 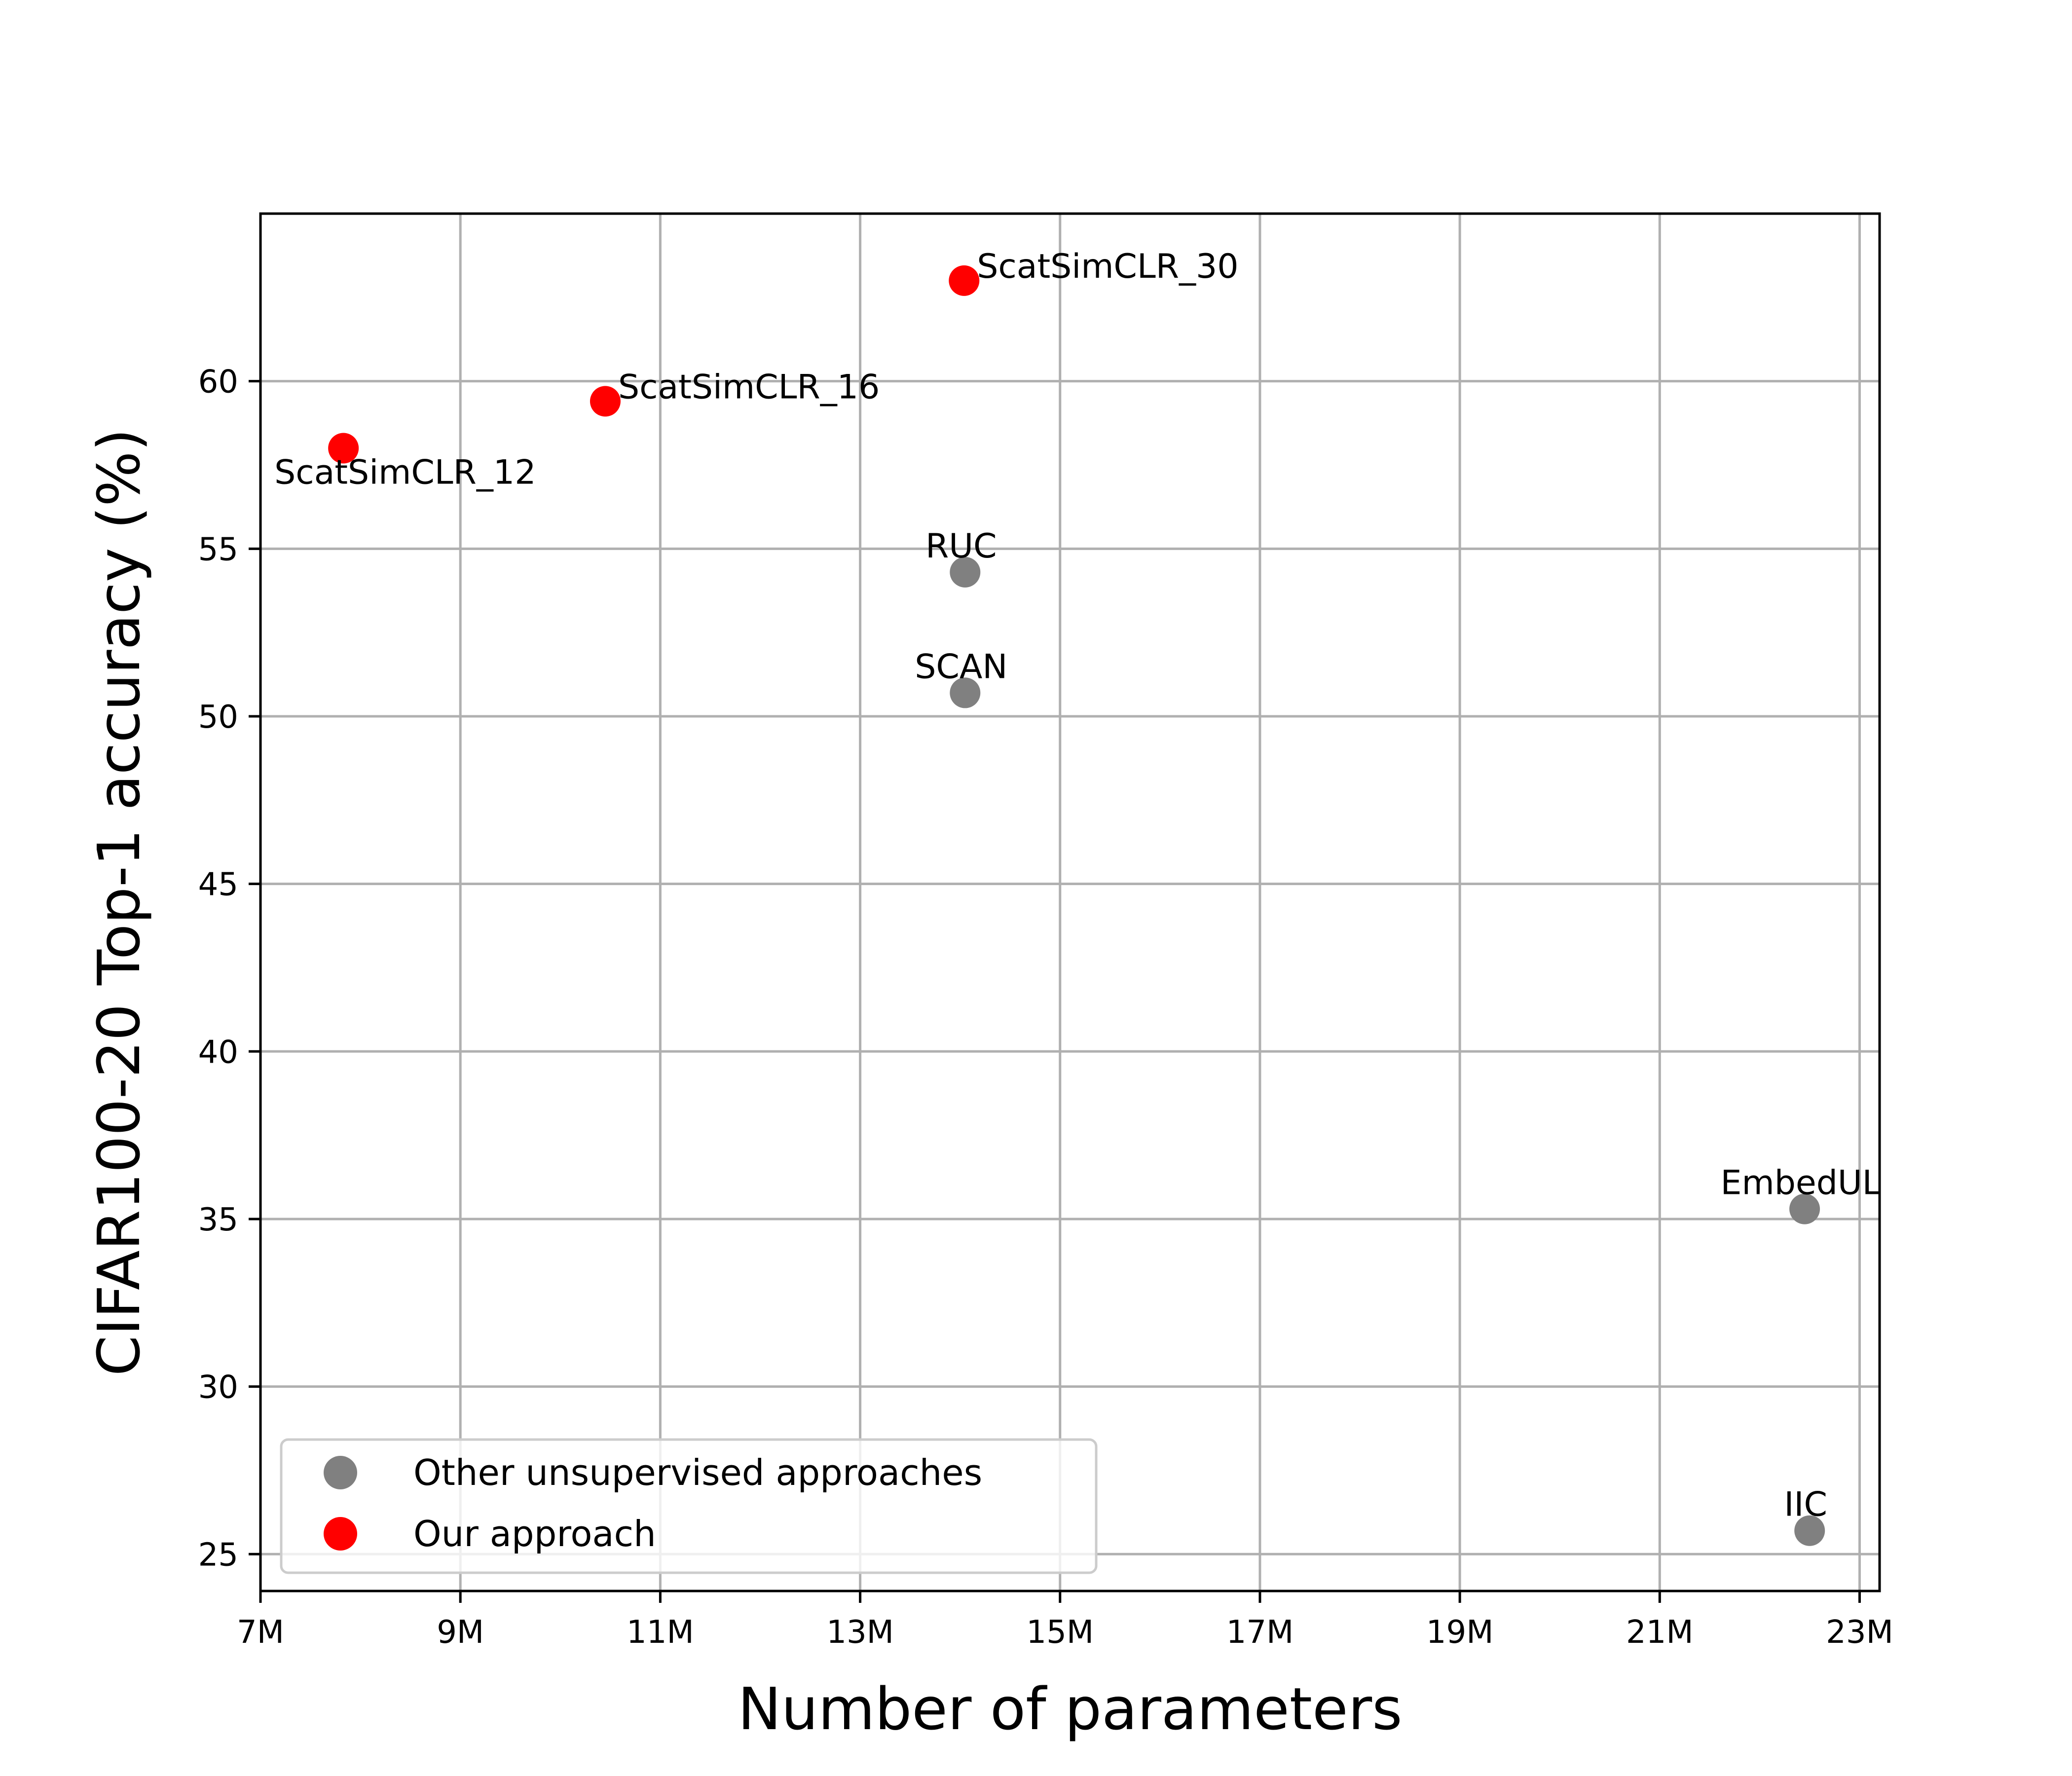 I want to click on x-tick-label: 21M, so click(x=1660, y=1632).